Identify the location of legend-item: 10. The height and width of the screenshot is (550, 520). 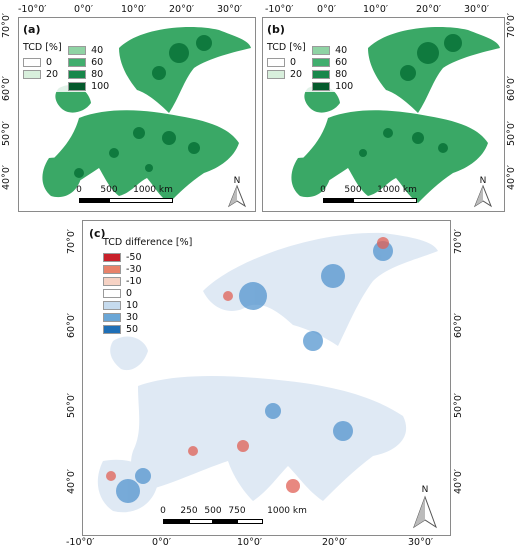
(147, 305).